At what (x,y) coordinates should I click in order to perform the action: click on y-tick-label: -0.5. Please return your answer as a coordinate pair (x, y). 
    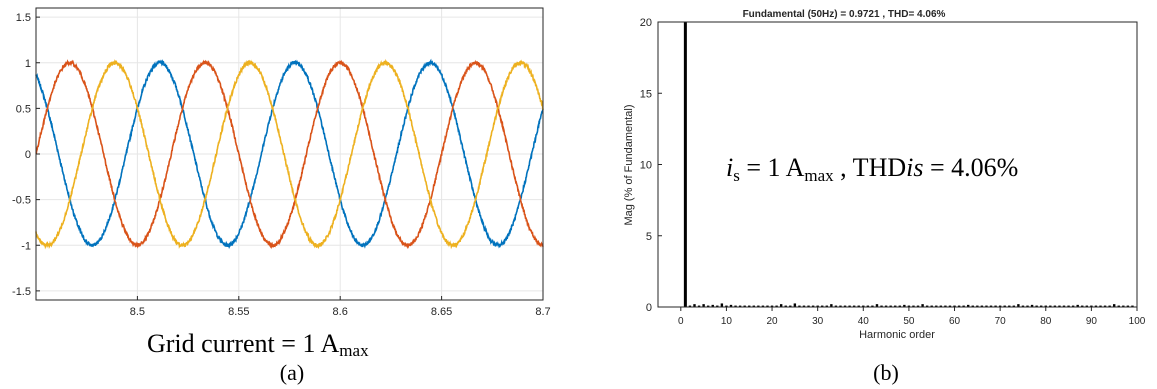
    Looking at the image, I should click on (21, 201).